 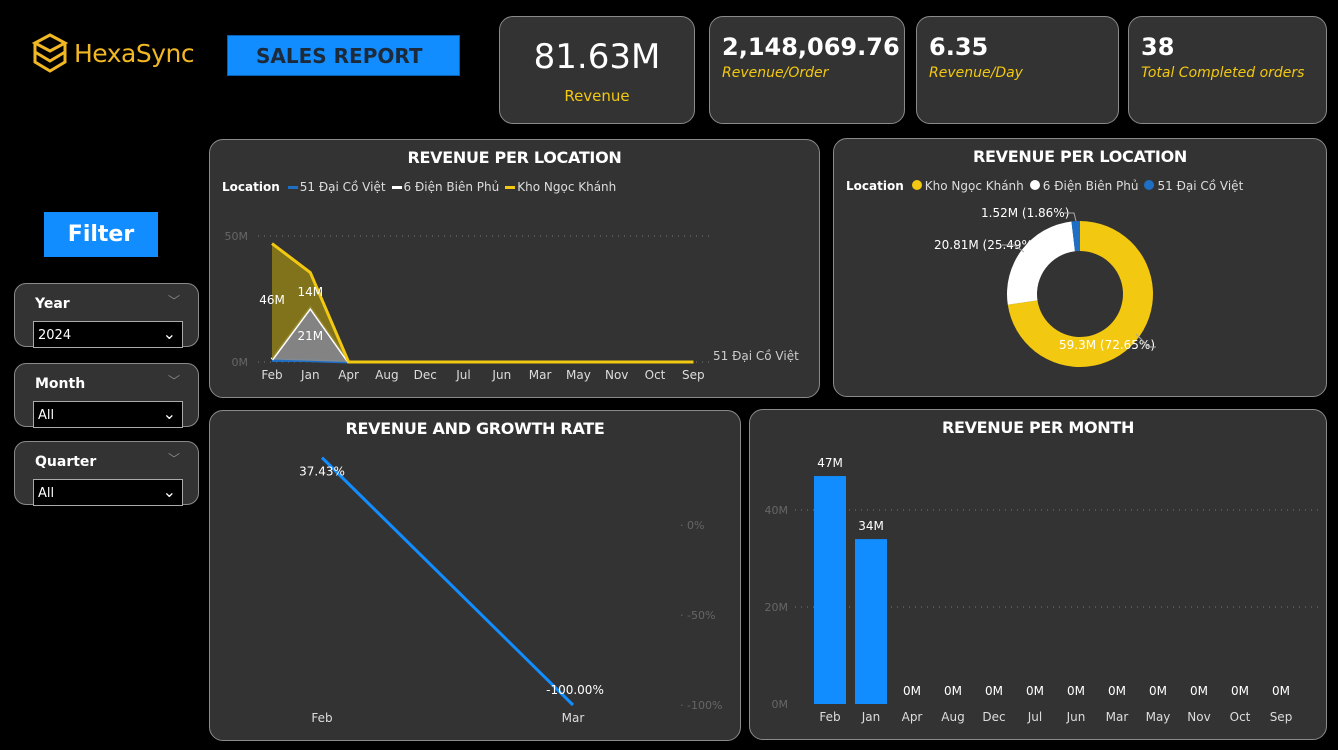 What do you see at coordinates (106, 473) in the screenshot?
I see `quarter-slicer: Quarter ﹀ All ⌄` at bounding box center [106, 473].